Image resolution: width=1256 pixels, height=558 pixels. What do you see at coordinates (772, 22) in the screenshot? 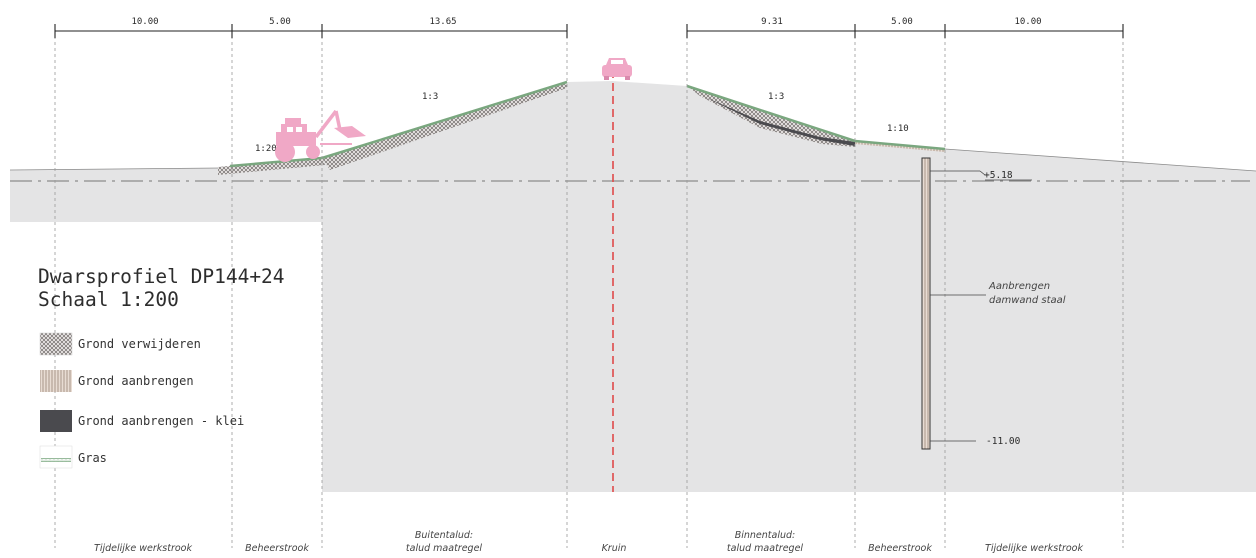
I see `dimension-label-4: 9.31` at bounding box center [772, 22].